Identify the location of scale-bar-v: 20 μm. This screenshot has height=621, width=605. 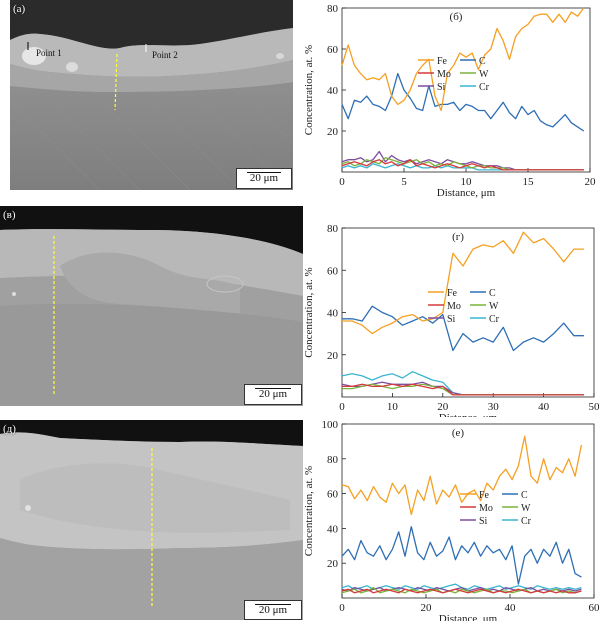
(273, 394).